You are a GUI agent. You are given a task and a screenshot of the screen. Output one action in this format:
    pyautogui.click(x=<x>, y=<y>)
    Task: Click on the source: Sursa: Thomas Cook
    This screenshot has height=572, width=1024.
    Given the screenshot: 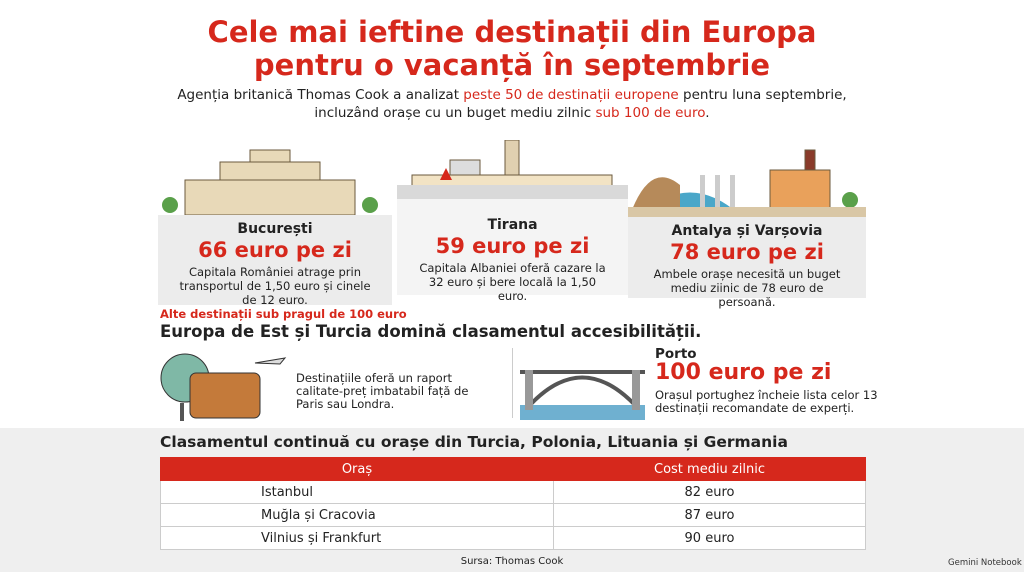 What is the action you would take?
    pyautogui.click(x=512, y=561)
    